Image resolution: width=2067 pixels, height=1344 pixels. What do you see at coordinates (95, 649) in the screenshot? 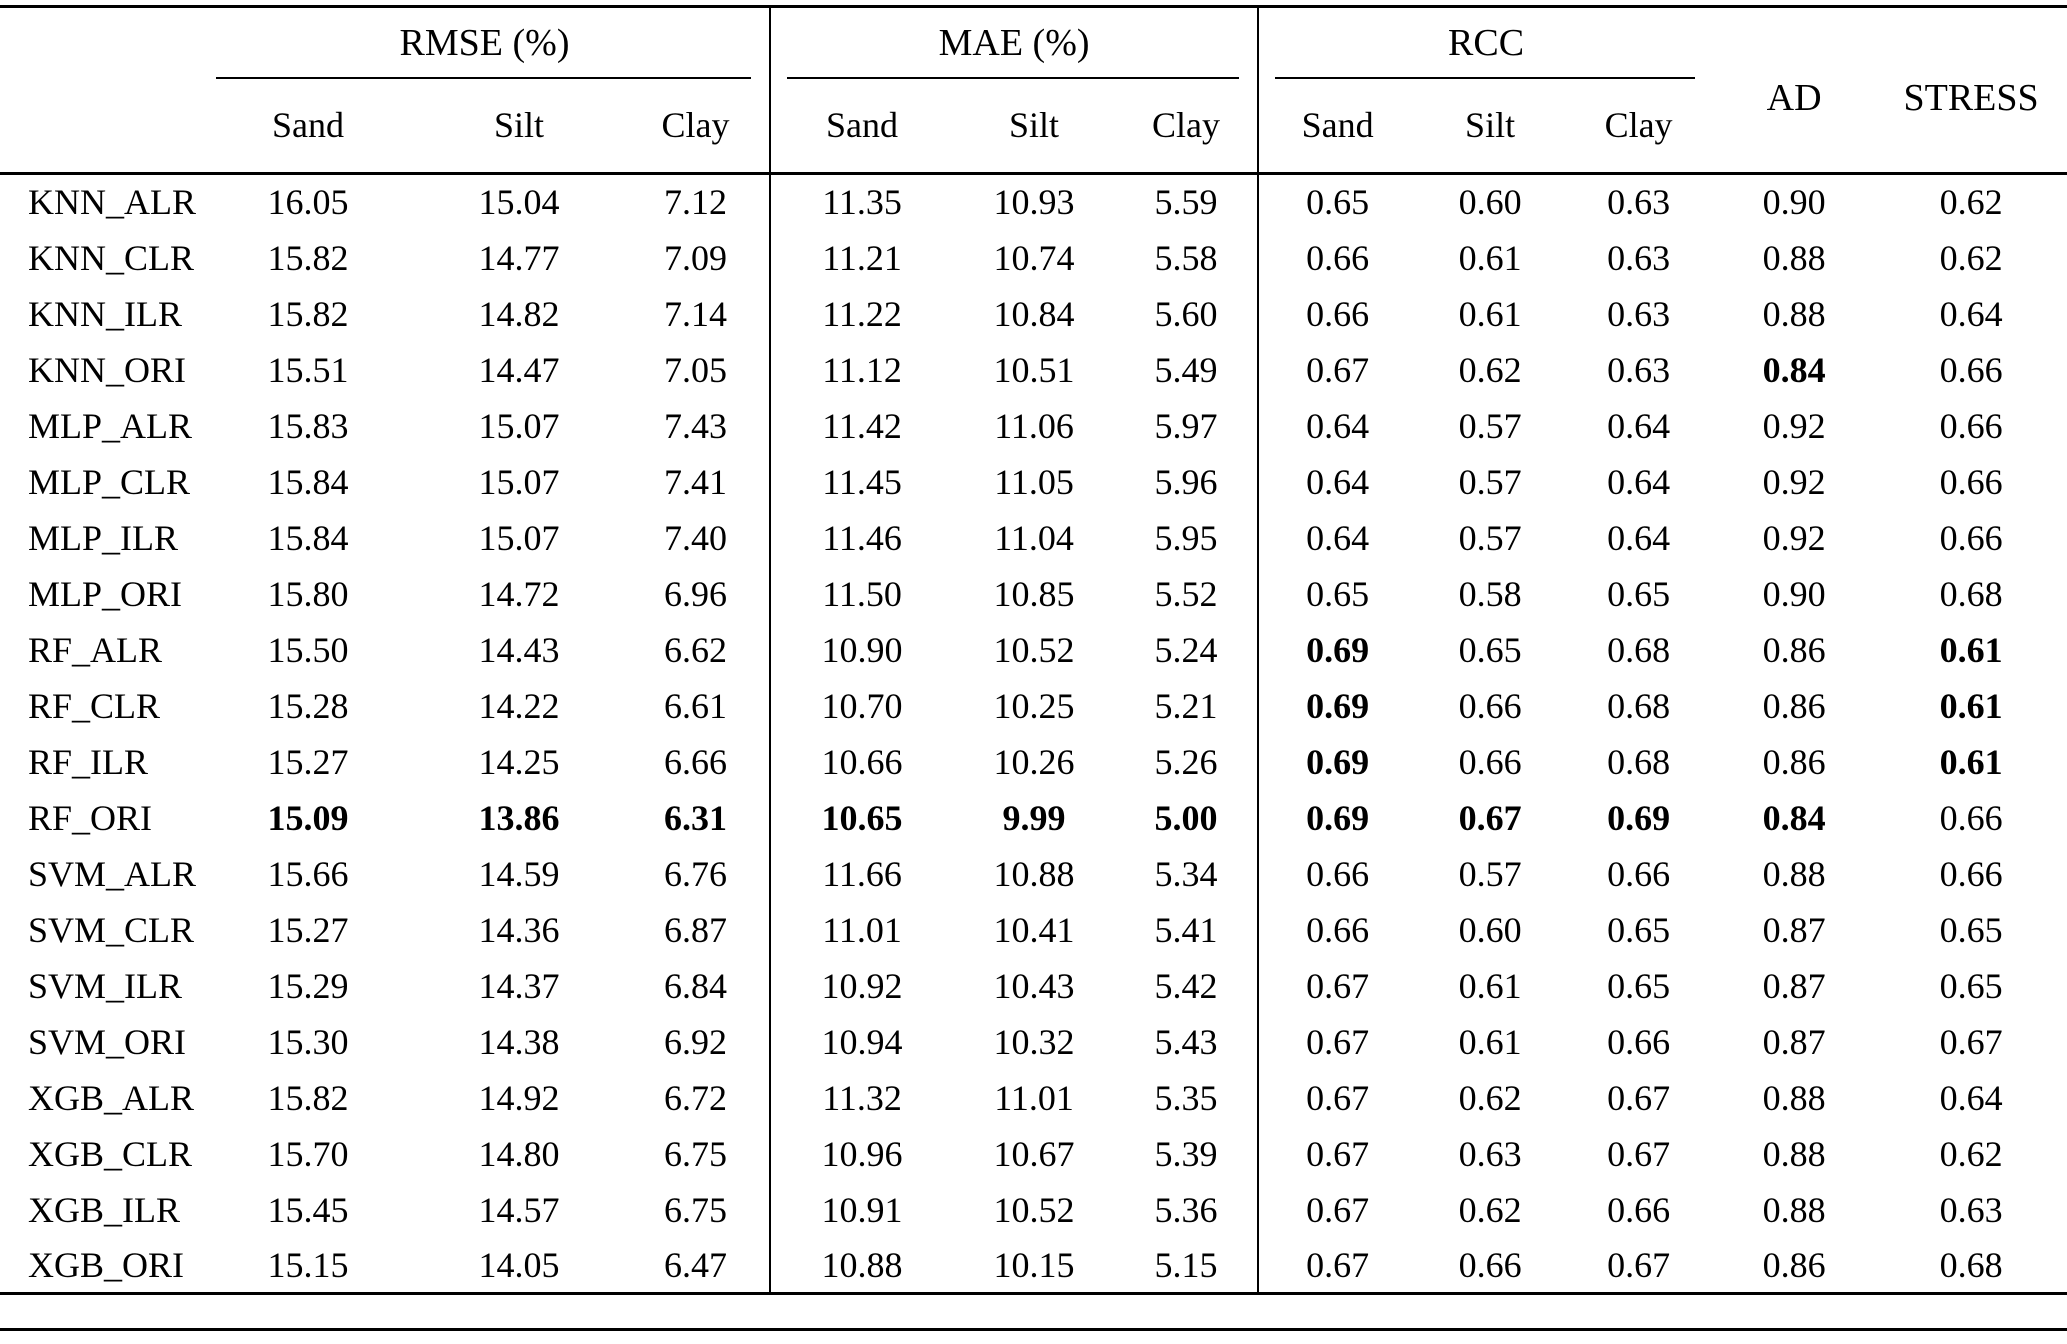
I see `model-name: RF_ALR` at bounding box center [95, 649].